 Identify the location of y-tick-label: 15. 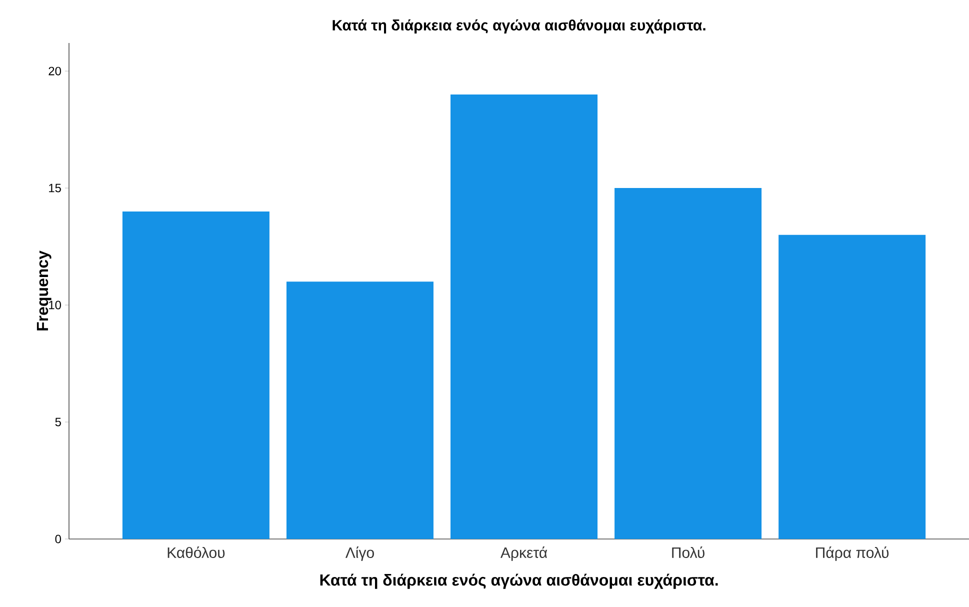
(55, 188).